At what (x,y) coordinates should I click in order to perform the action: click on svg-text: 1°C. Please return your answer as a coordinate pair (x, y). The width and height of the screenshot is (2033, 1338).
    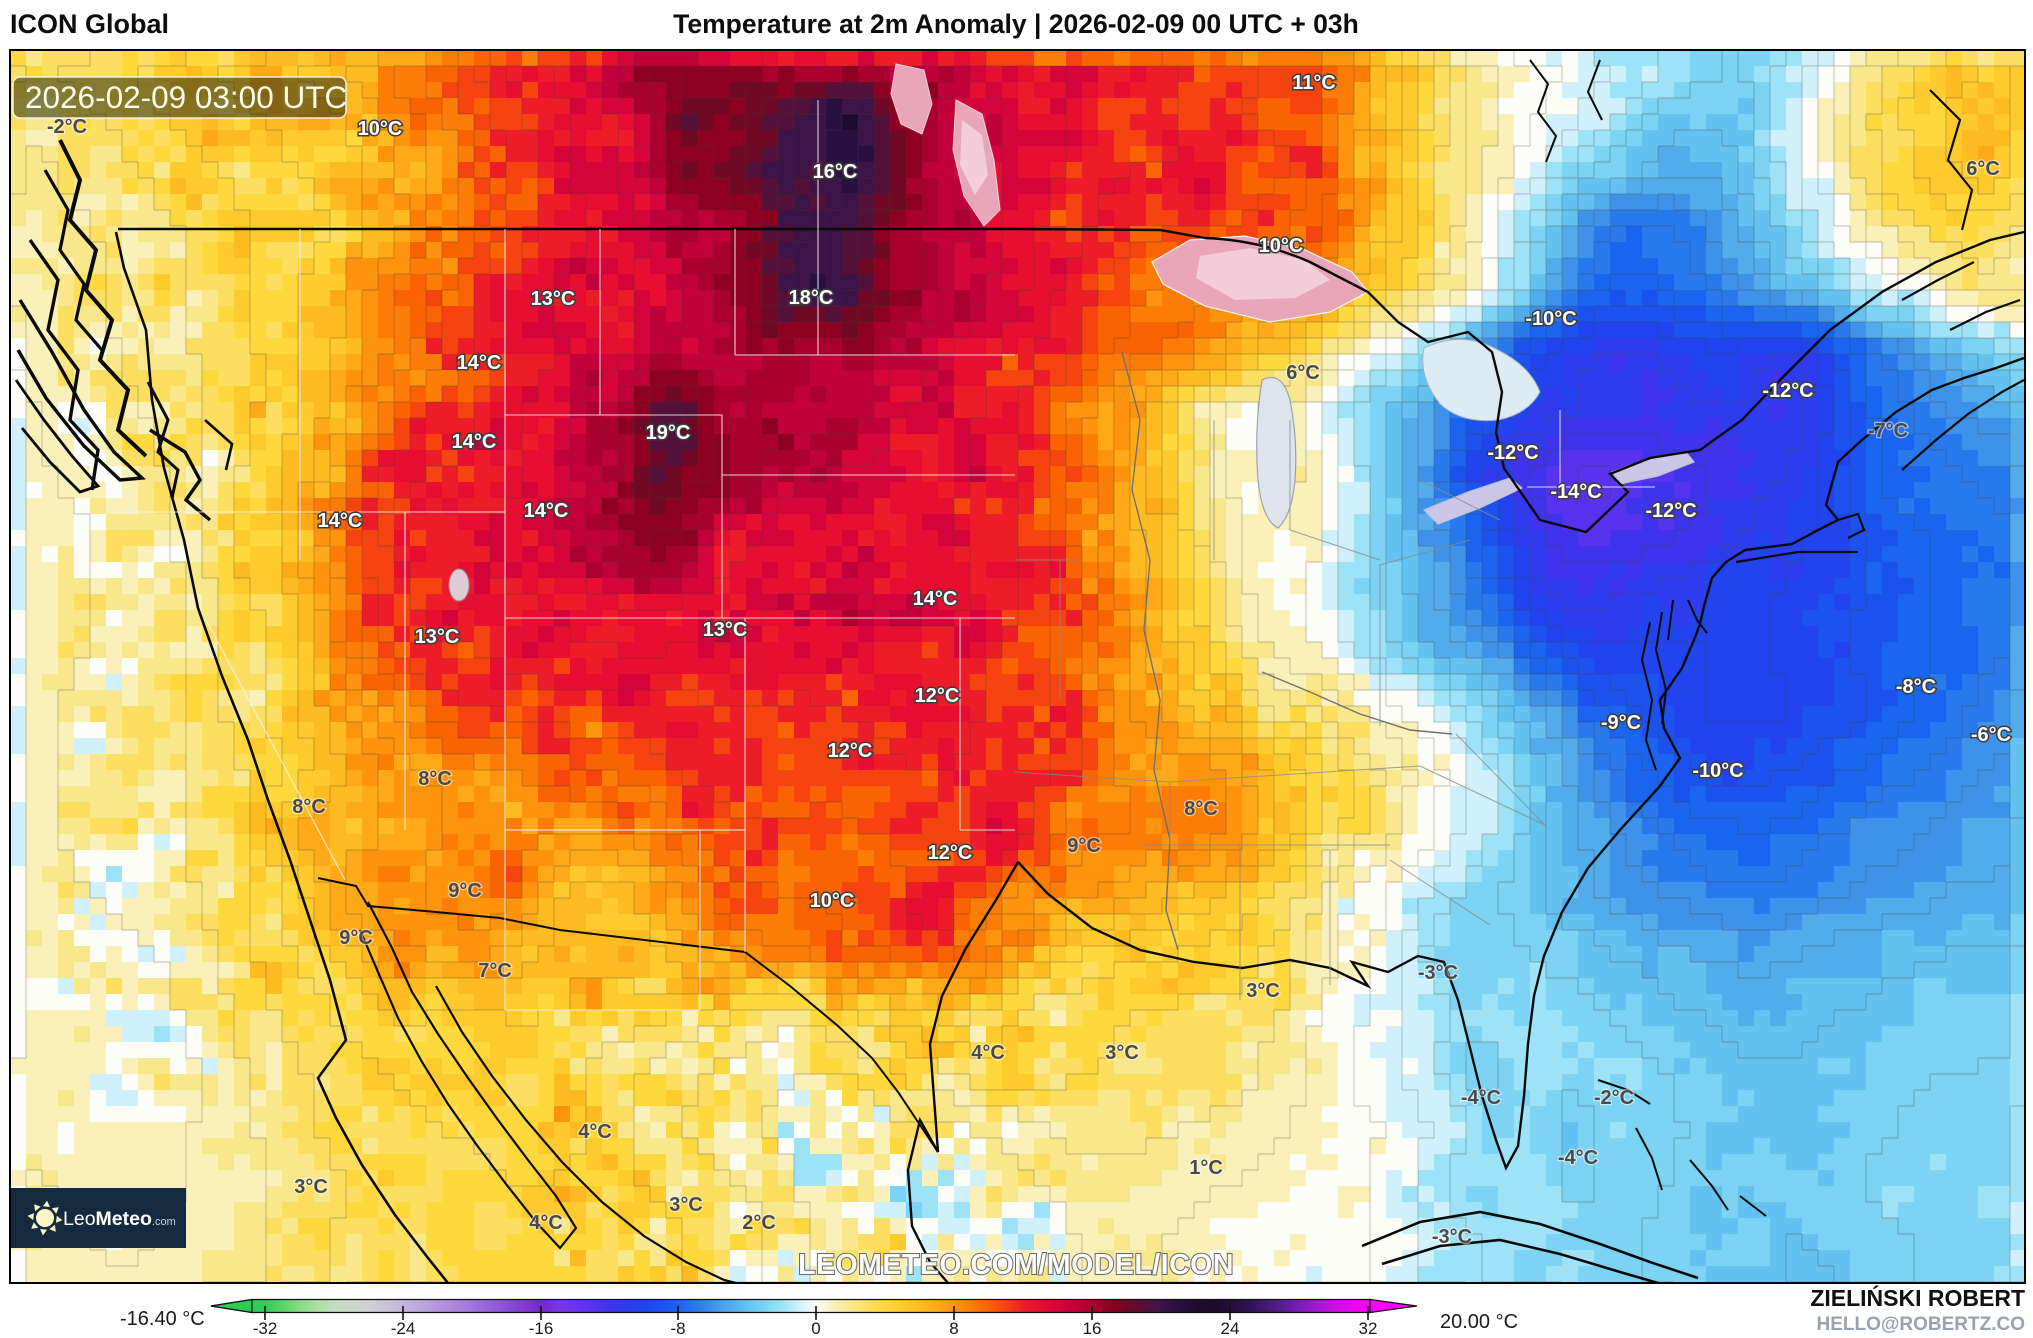
    Looking at the image, I should click on (1206, 1168).